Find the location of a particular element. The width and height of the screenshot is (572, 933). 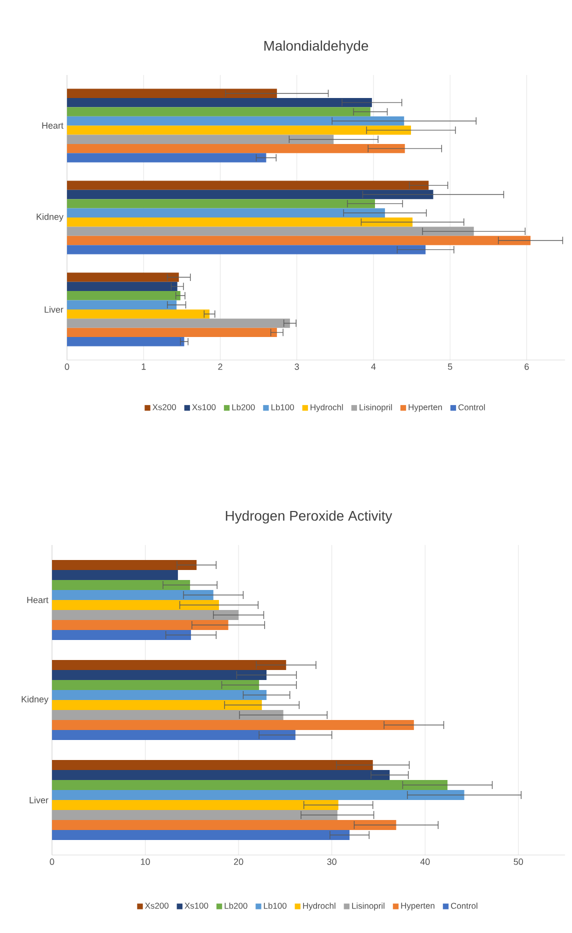

x-tick-label: 50 is located at coordinates (519, 861).